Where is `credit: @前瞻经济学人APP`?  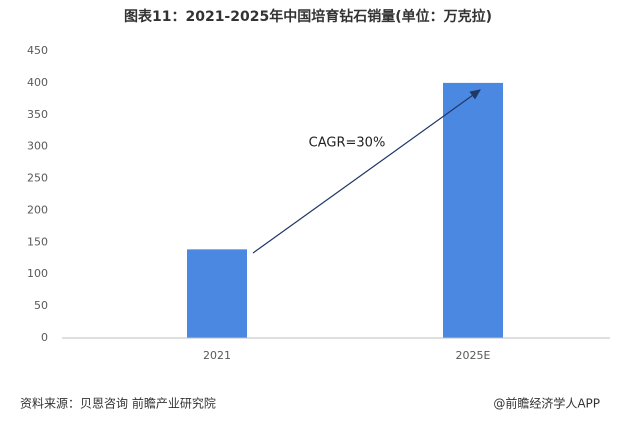 credit: @前瞻经济学人APP is located at coordinates (546, 403).